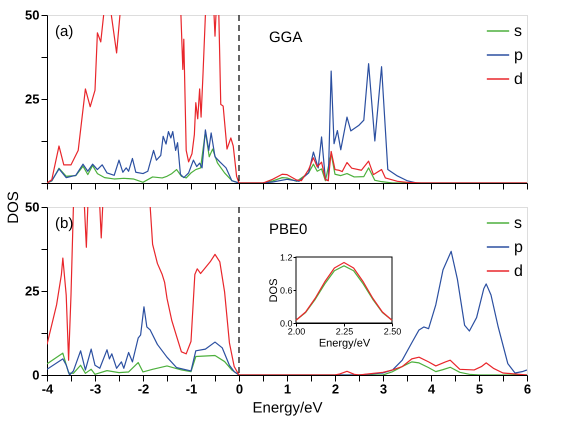 The width and height of the screenshot is (563, 427). I want to click on x-tick-label: 2.00, so click(297, 331).